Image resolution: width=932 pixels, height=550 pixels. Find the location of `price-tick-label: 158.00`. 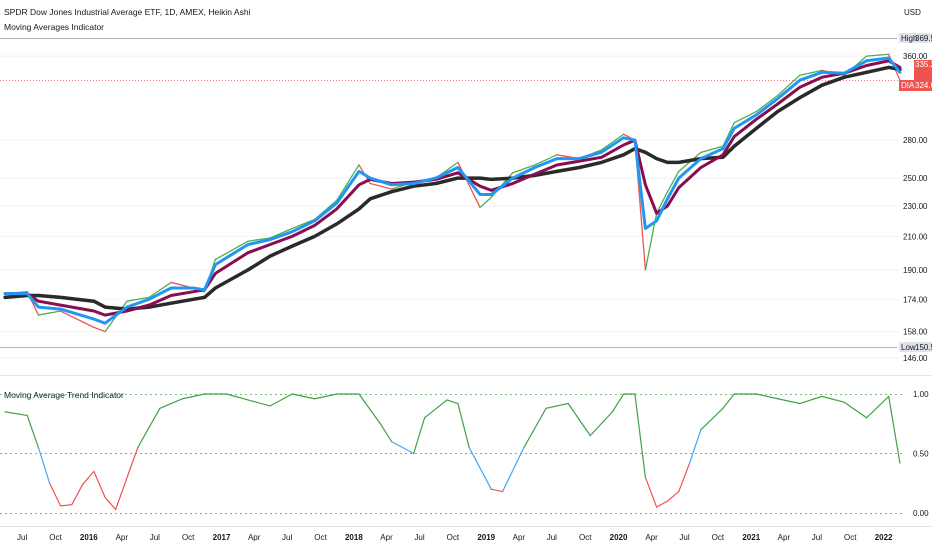

price-tick-label: 158.00 is located at coordinates (915, 332).